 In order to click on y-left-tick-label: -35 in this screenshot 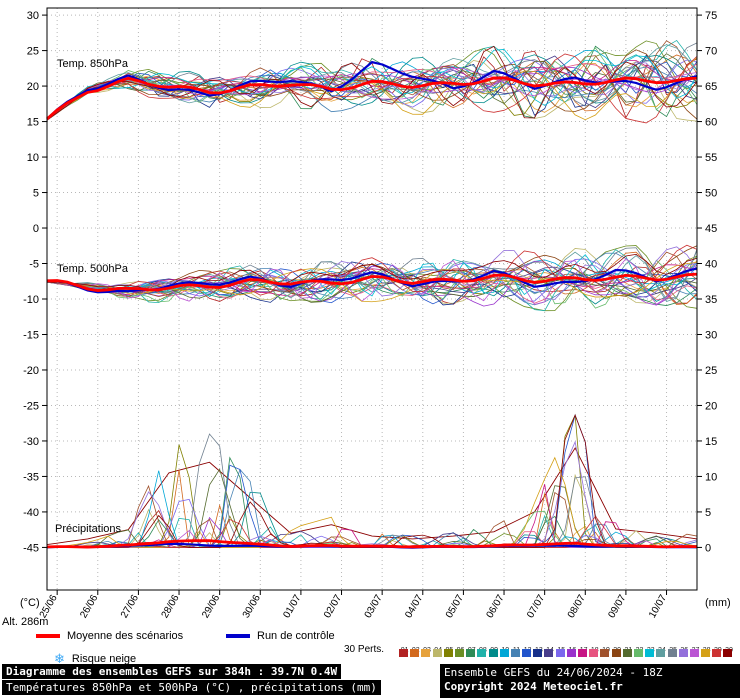, I will do `click(31, 477)`.